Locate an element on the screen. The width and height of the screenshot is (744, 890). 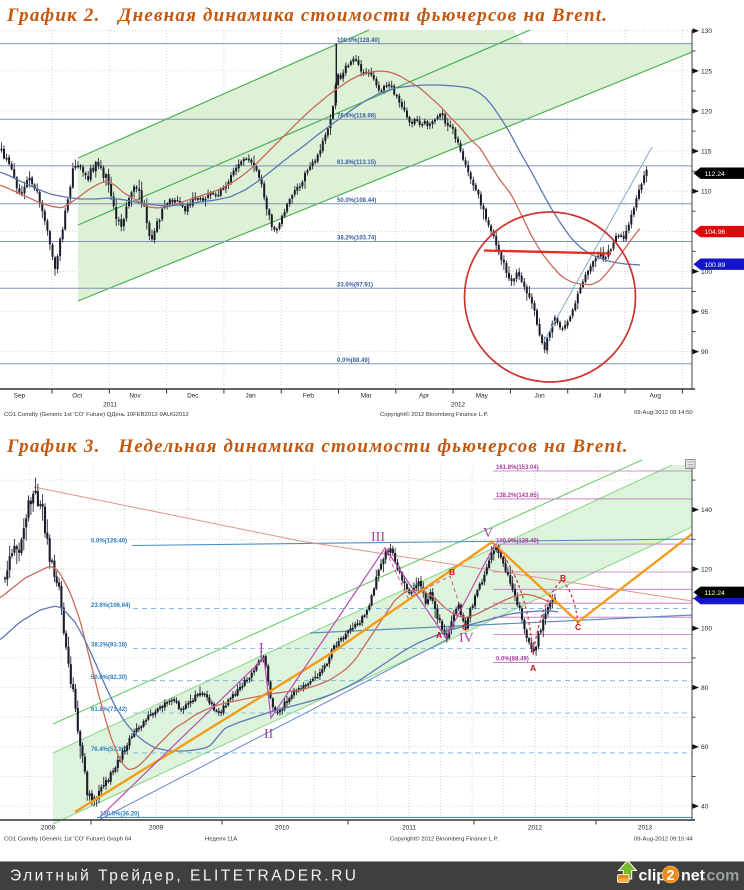
svg-text: III is located at coordinates (378, 537).